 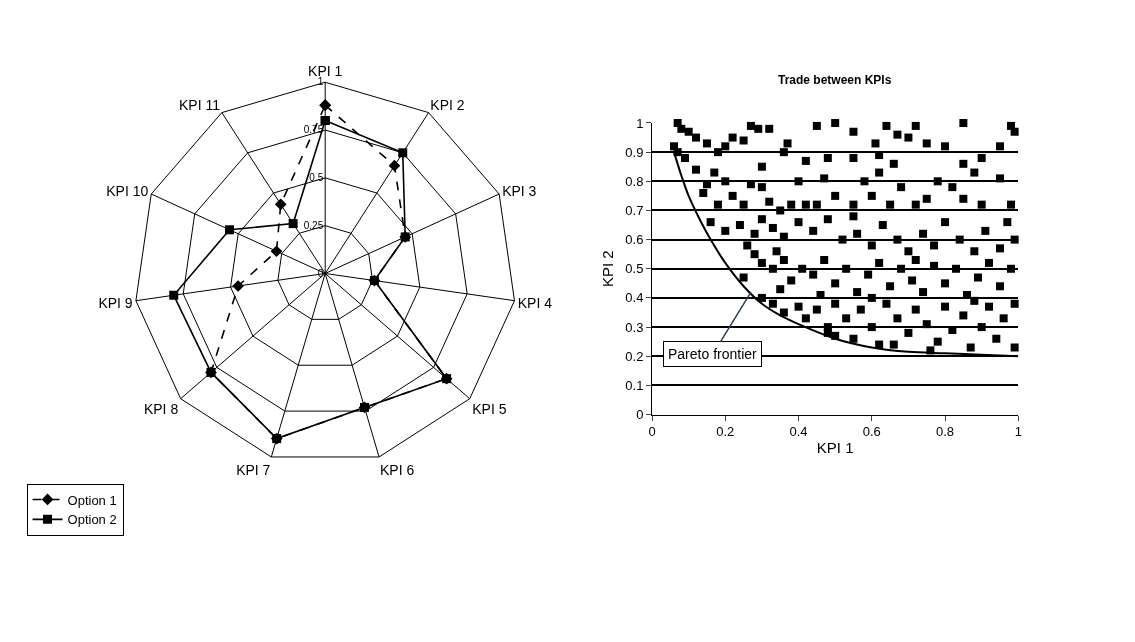 I want to click on x-tick-label: 0.4, so click(x=798, y=432).